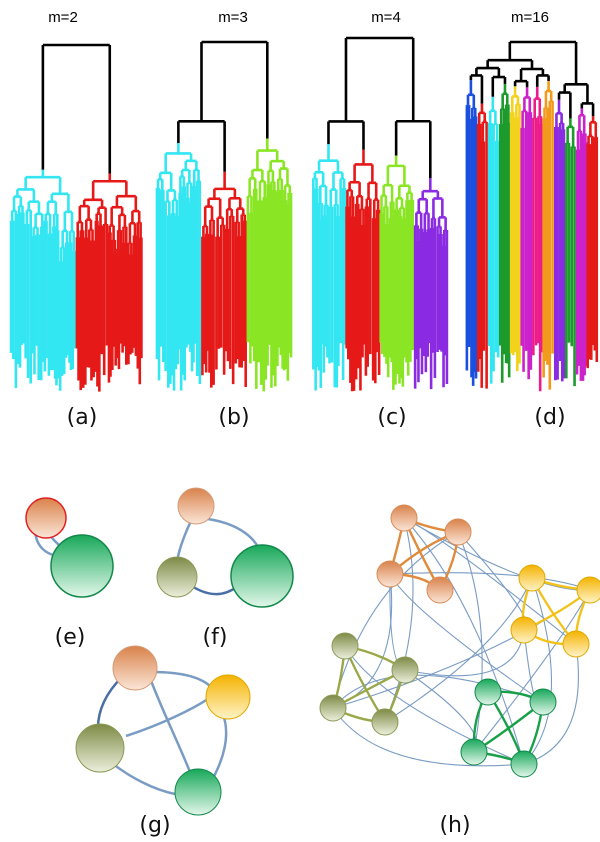 The width and height of the screenshot is (600, 842). What do you see at coordinates (380, 214) in the screenshot?
I see `dendrogram-c` at bounding box center [380, 214].